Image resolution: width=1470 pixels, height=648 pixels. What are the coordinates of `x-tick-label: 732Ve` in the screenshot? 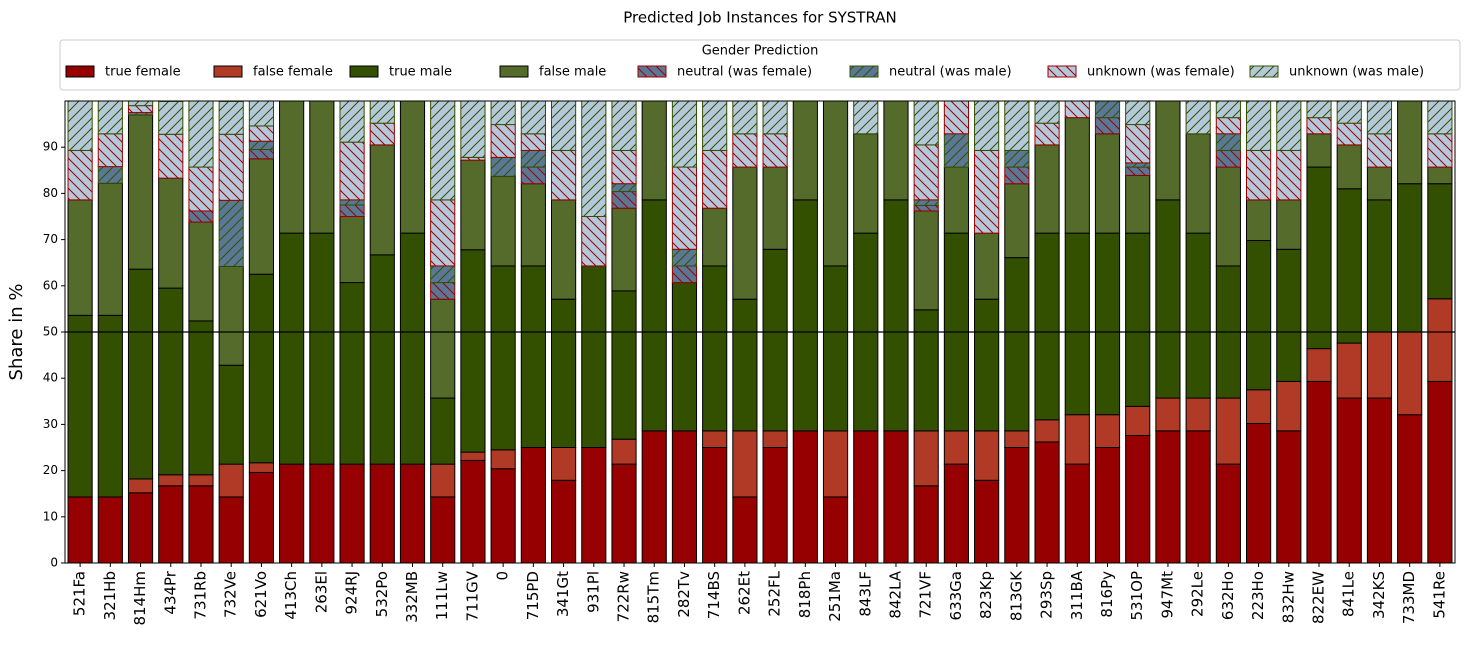 It's located at (231, 594).